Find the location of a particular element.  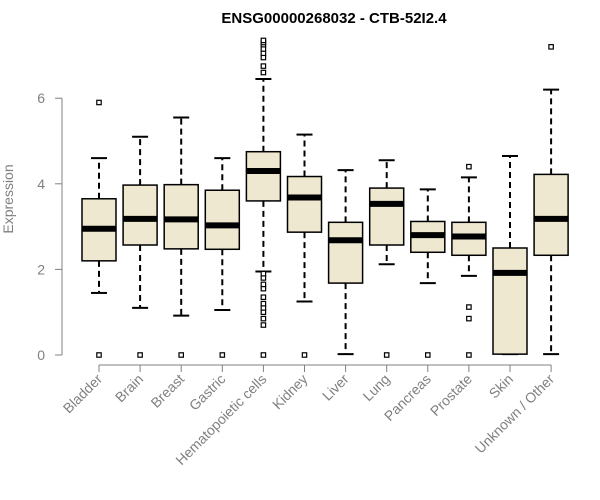

box-skin is located at coordinates (510, 255).